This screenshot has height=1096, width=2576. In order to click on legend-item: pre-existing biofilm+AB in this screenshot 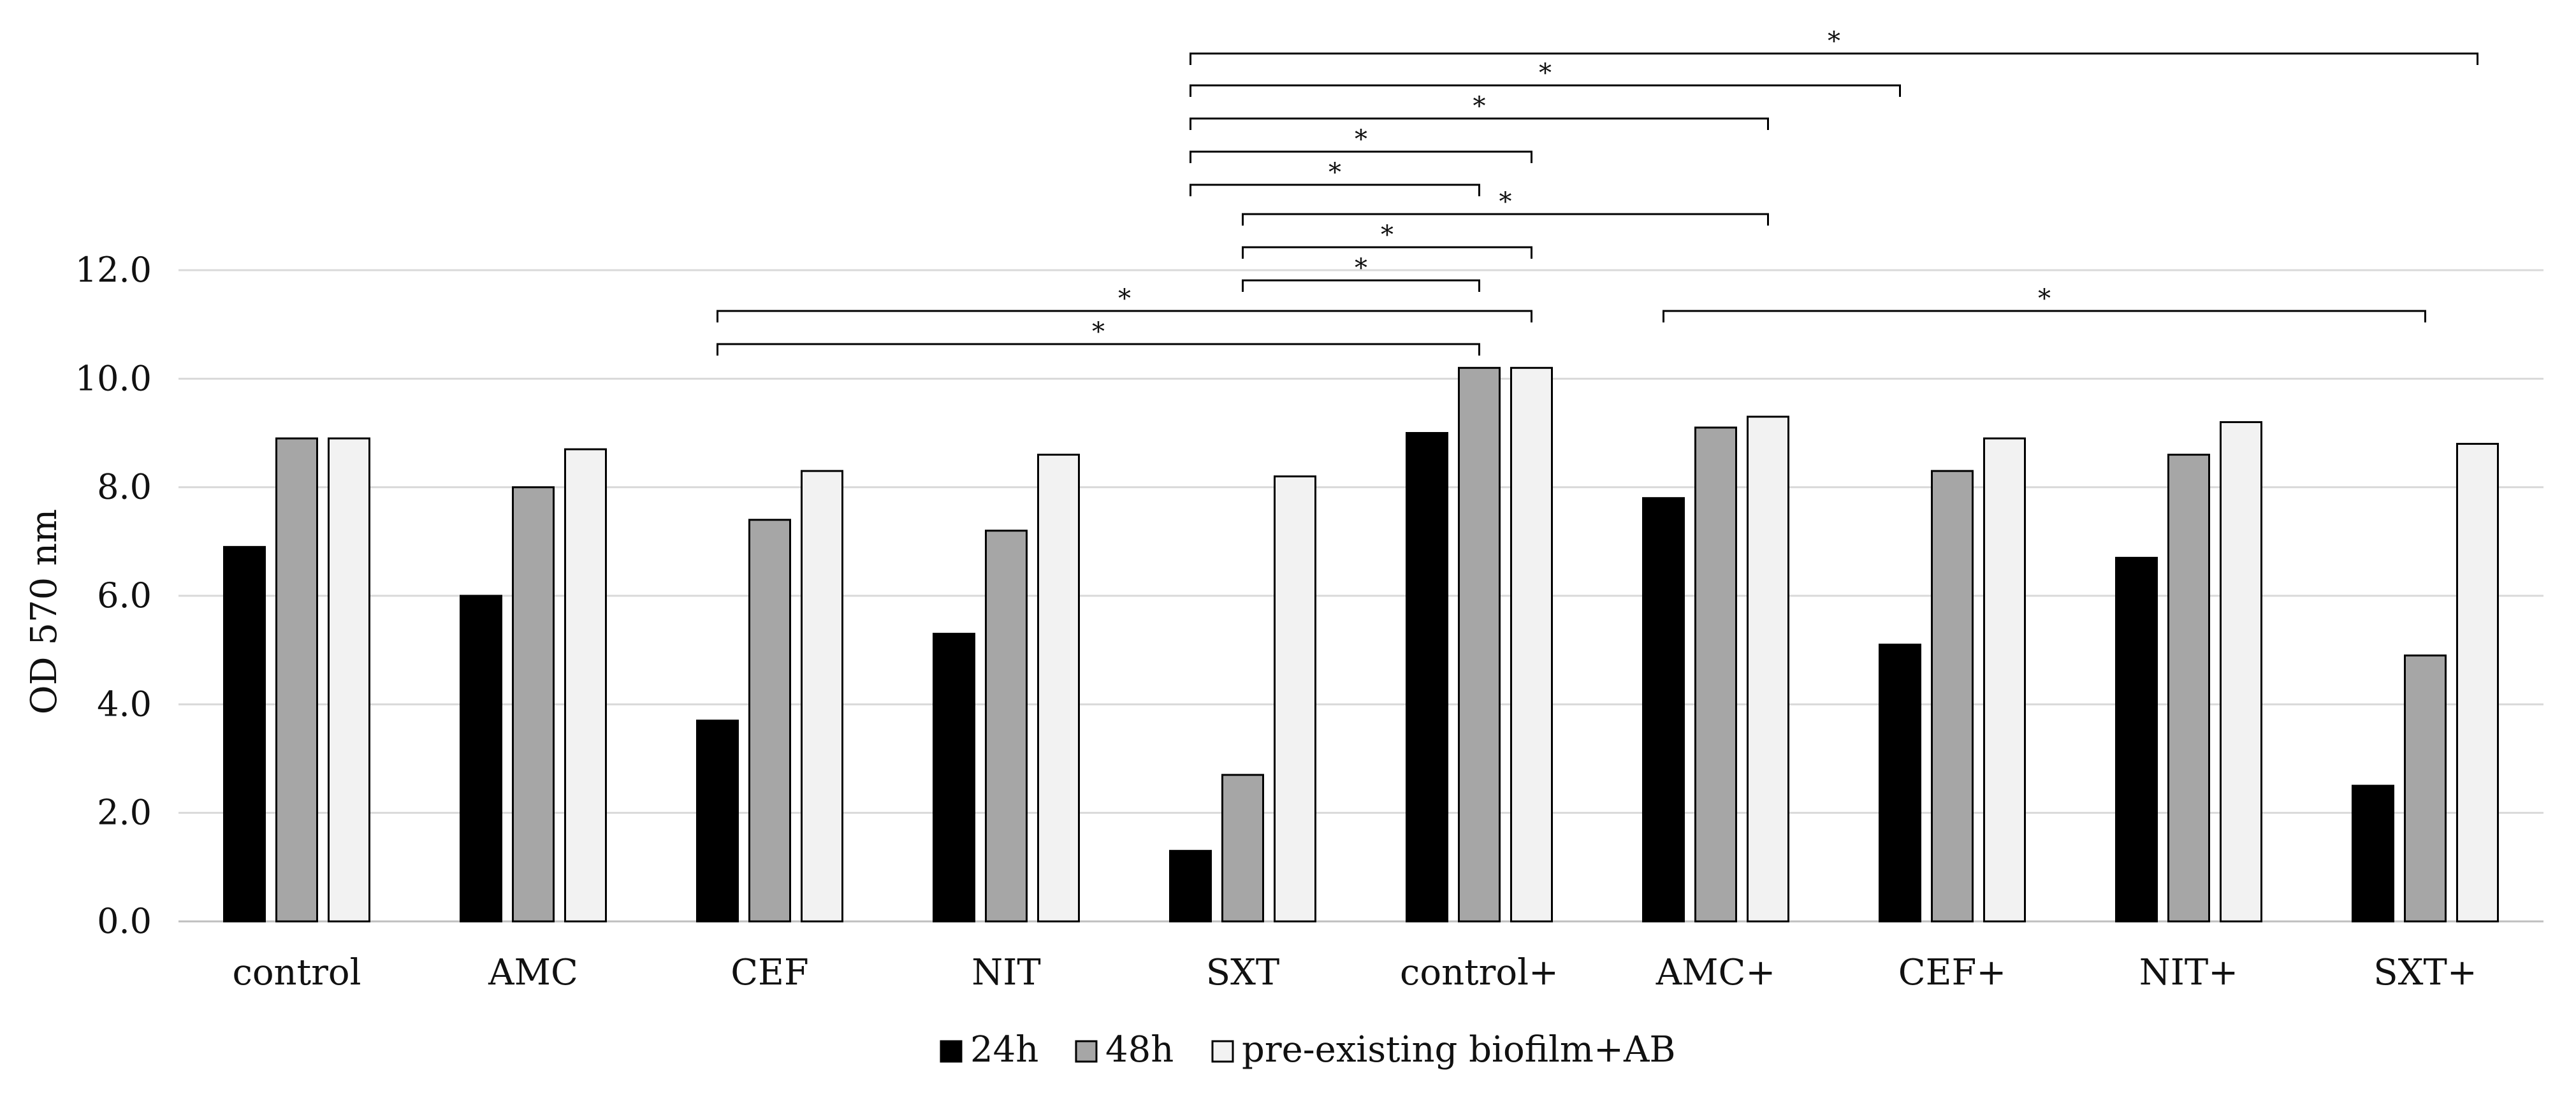, I will do `click(1443, 1050)`.